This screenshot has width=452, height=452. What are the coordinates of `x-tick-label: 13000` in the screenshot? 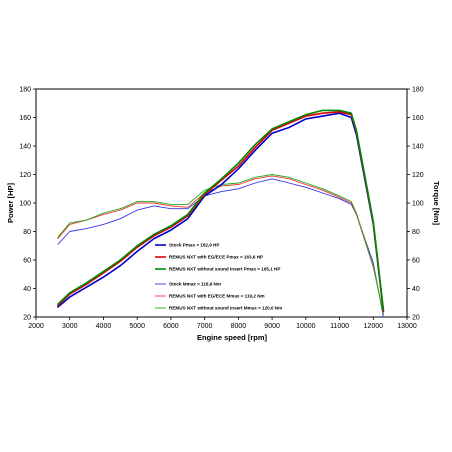 It's located at (407, 326).